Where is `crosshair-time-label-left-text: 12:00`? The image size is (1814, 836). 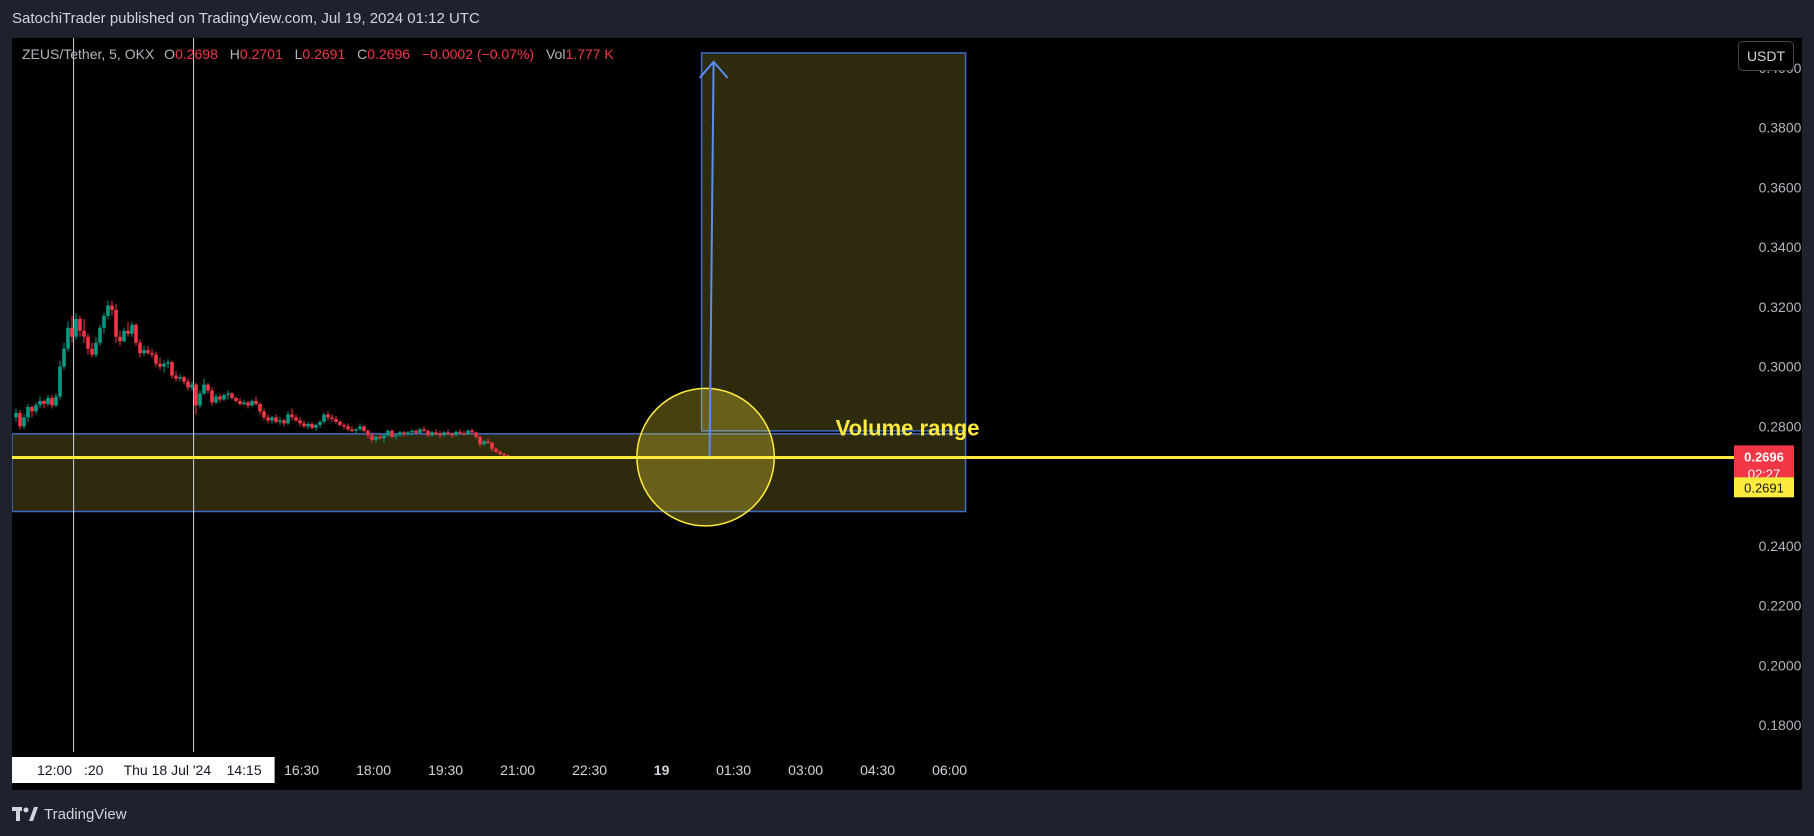 crosshair-time-label-left-text: 12:00 is located at coordinates (54, 770).